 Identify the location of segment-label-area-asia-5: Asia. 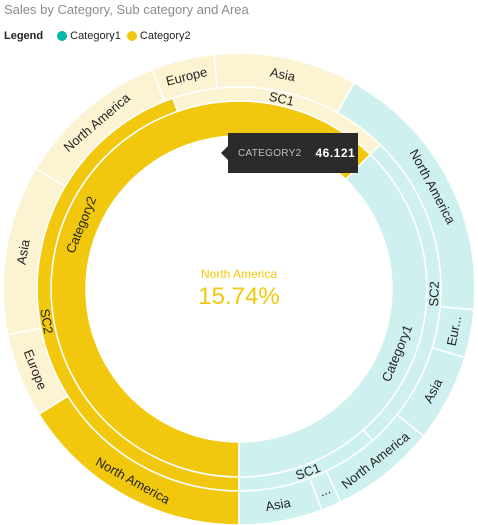
(283, 75).